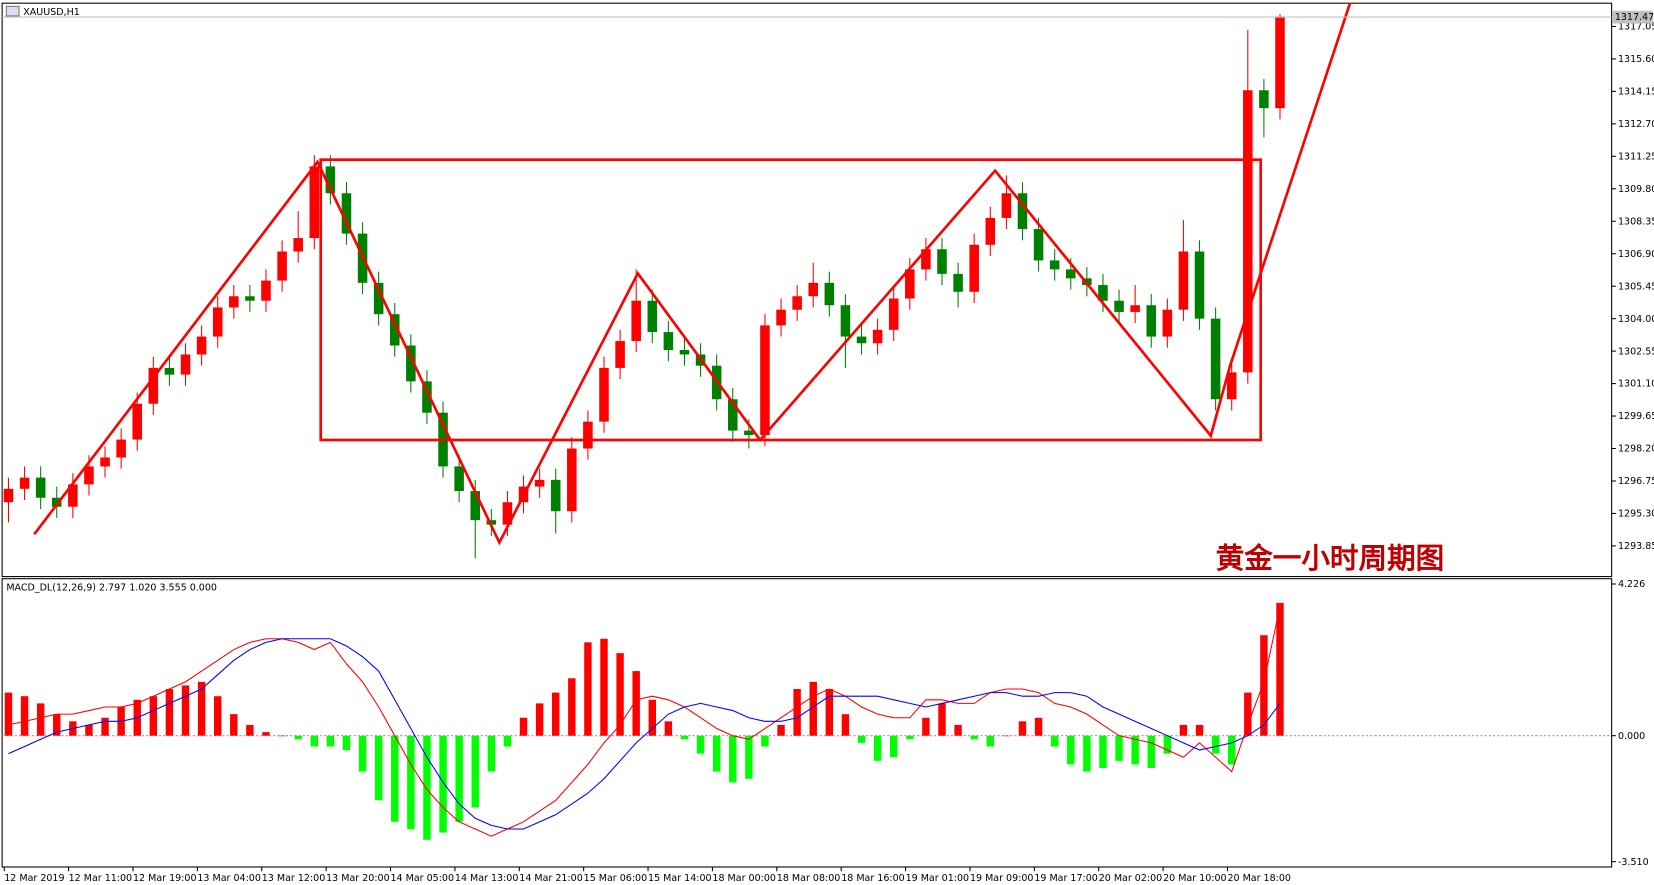 This screenshot has width=1654, height=885. I want to click on window-title: XAUUSD,H1, so click(51, 12).